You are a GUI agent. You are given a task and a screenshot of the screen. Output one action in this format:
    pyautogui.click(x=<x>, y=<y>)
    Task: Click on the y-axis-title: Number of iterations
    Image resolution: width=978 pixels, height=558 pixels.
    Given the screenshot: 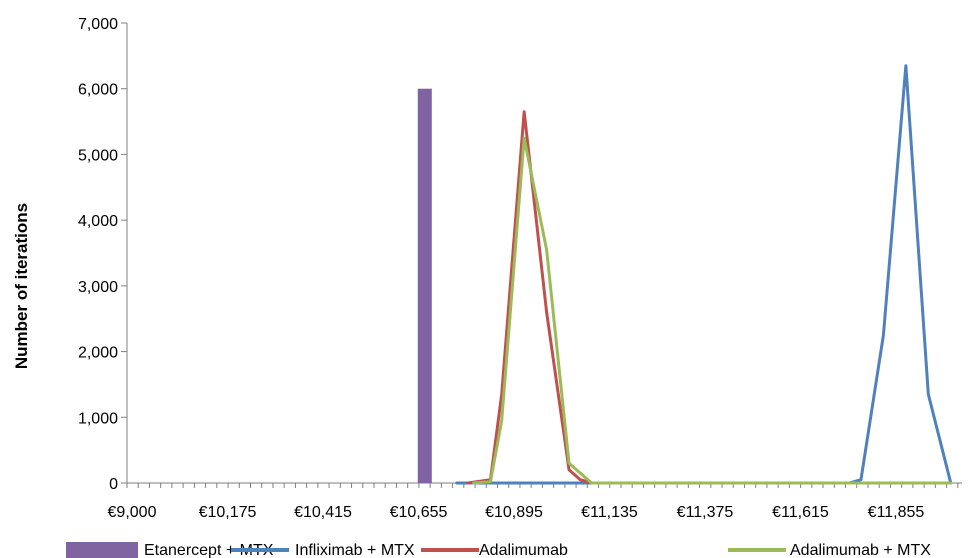 What is the action you would take?
    pyautogui.click(x=21, y=286)
    